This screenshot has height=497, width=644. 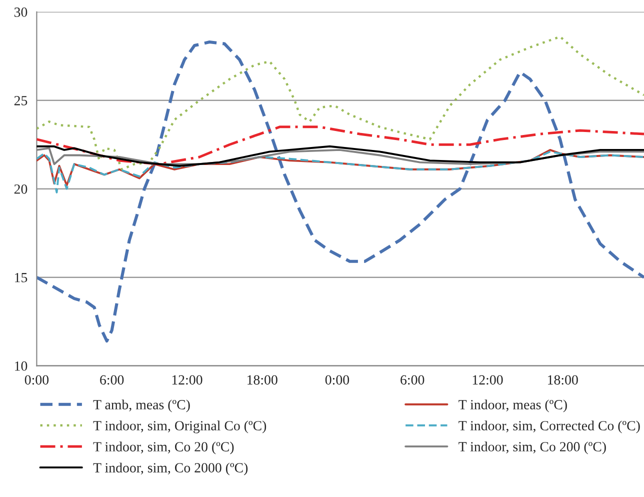 What do you see at coordinates (21, 277) in the screenshot?
I see `y-tick-label: 15` at bounding box center [21, 277].